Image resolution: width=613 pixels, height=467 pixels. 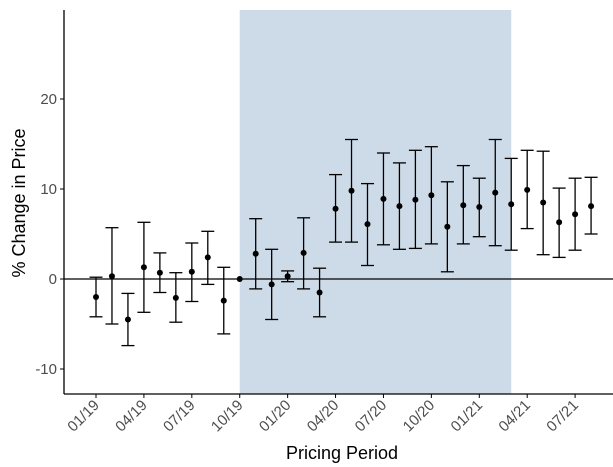 What do you see at coordinates (371, 416) in the screenshot?
I see `x-tick-label: 07/20` at bounding box center [371, 416].